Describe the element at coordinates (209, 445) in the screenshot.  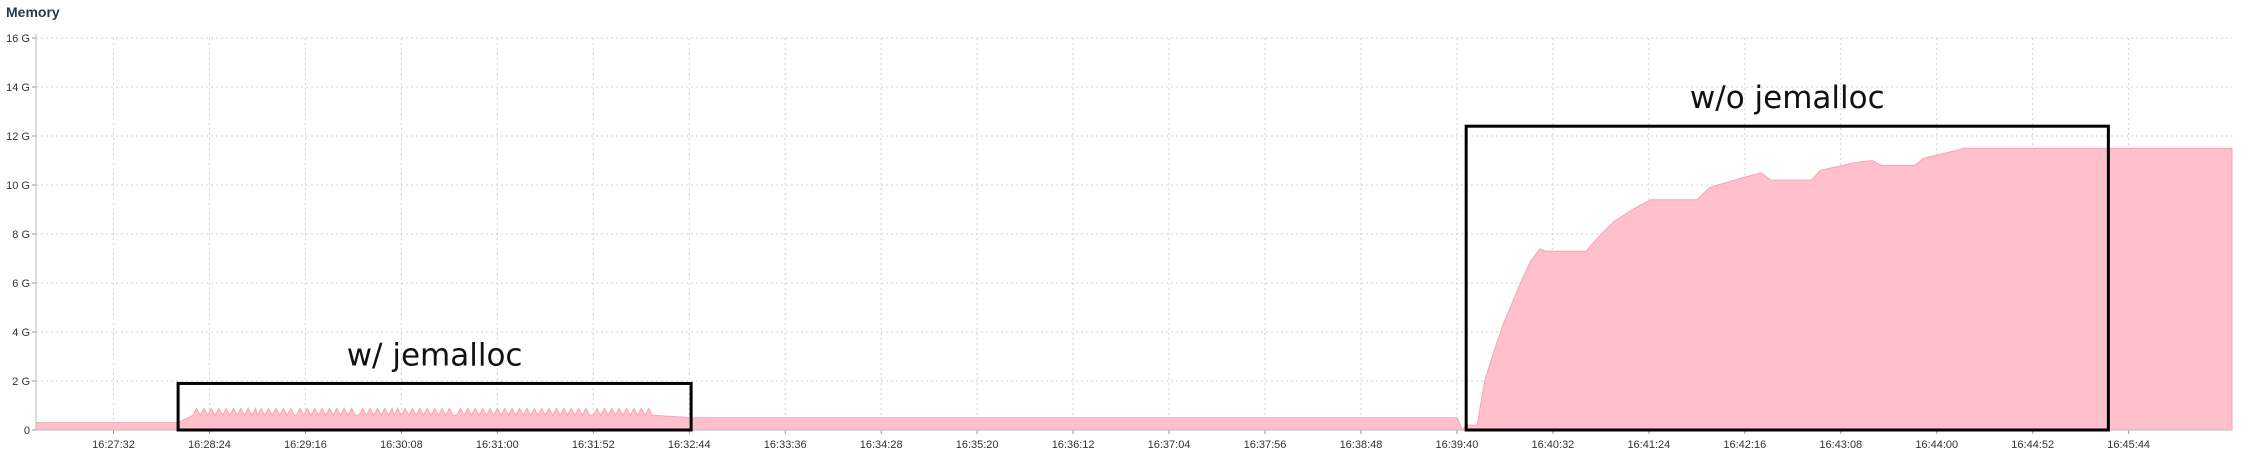
I see `x-tick-label: 16:28:24` at that location.